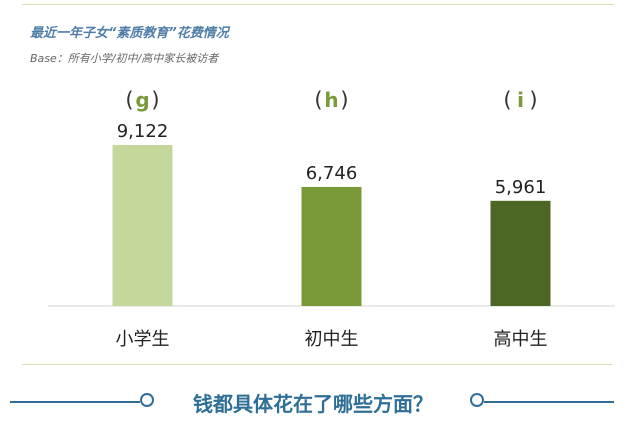 Image resolution: width=635 pixels, height=425 pixels. What do you see at coordinates (332, 173) in the screenshot?
I see `data-label: 6,746` at bounding box center [332, 173].